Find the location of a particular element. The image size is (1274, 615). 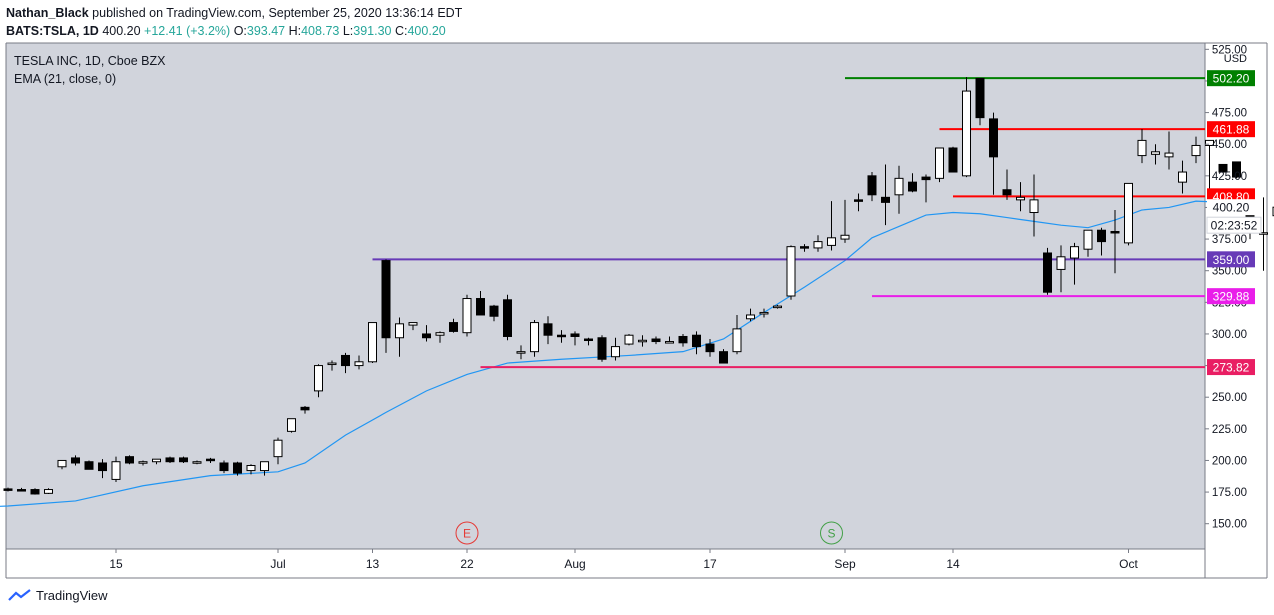

event-marker: E is located at coordinates (467, 533).